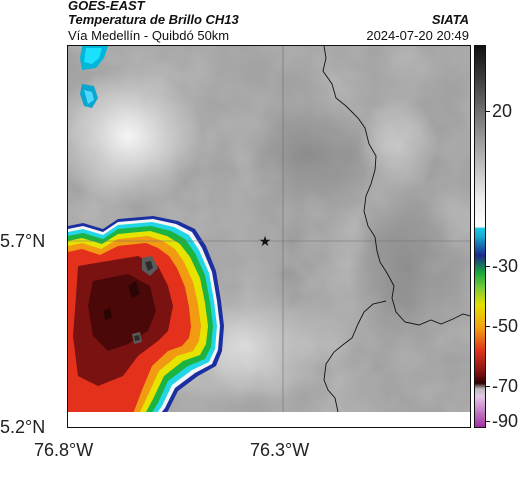 Image resolution: width=526 pixels, height=491 pixels. I want to click on latitude-tick-5-2: 5.2°N, so click(23, 427).